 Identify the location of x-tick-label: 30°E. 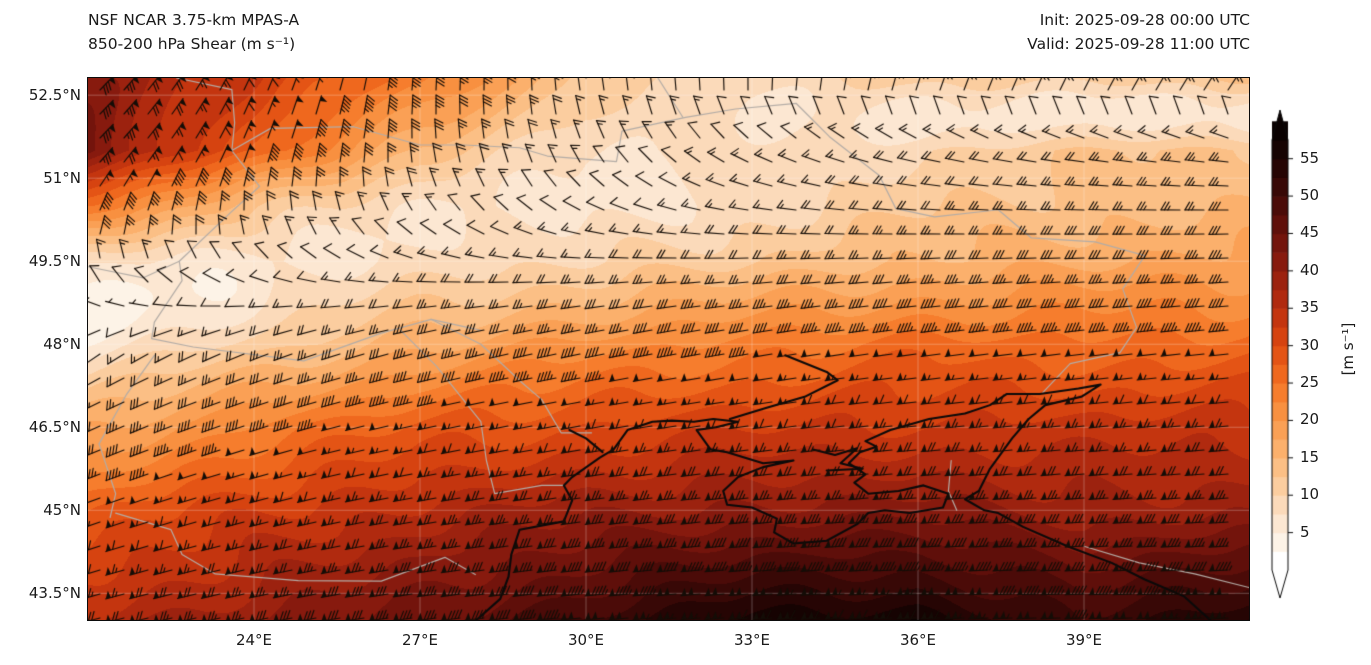
(586, 640).